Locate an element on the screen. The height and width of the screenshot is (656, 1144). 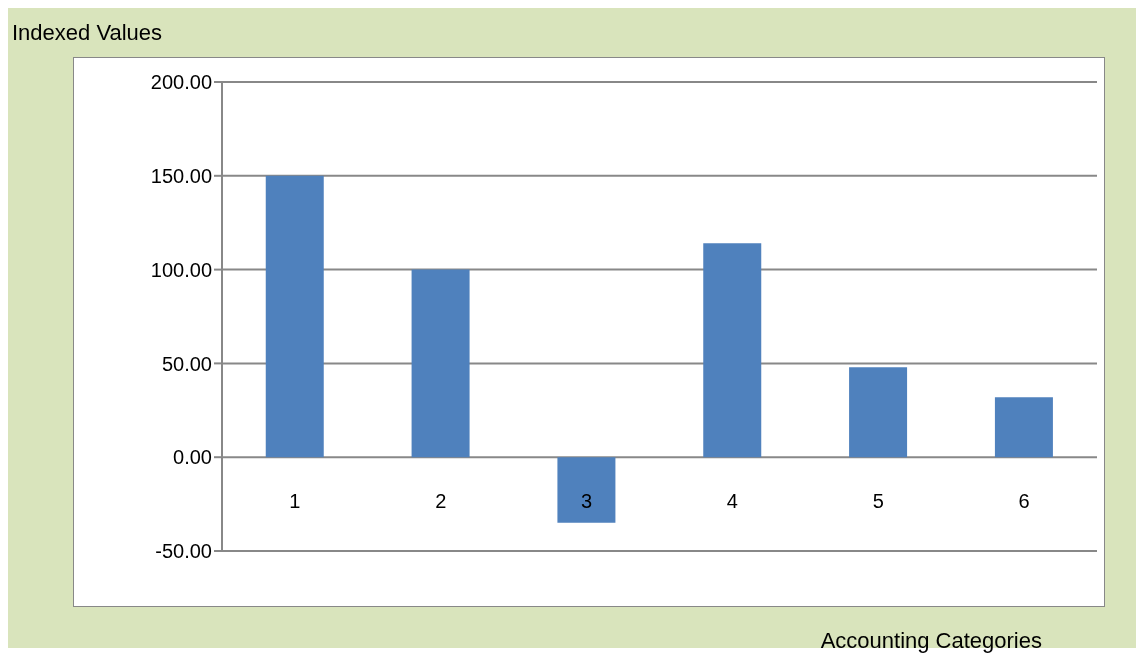
x-tick-label: 6 is located at coordinates (1024, 500).